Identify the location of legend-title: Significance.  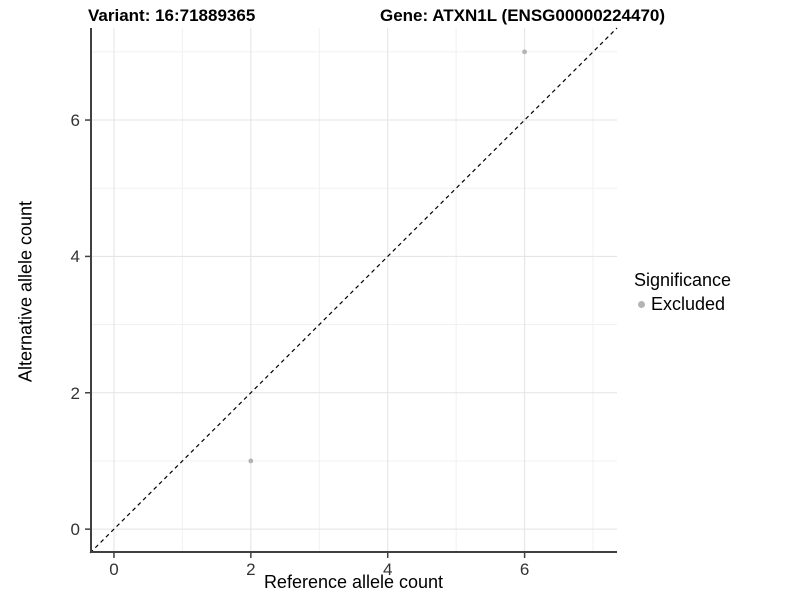
(683, 280).